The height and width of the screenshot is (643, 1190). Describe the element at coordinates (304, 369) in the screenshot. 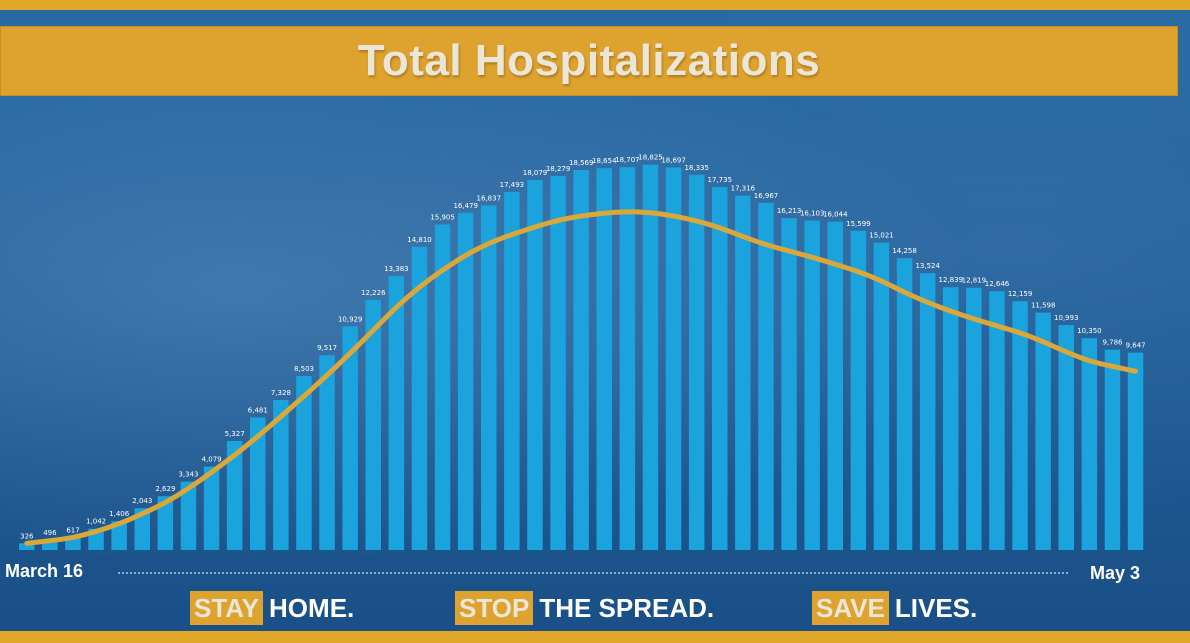

I see `data-label: 8,503` at that location.